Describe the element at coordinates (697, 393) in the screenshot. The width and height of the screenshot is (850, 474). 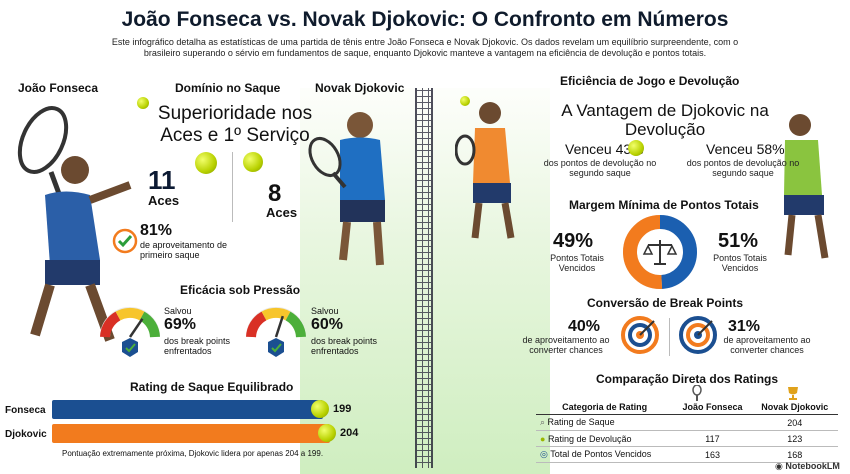
I see `racket-icon` at that location.